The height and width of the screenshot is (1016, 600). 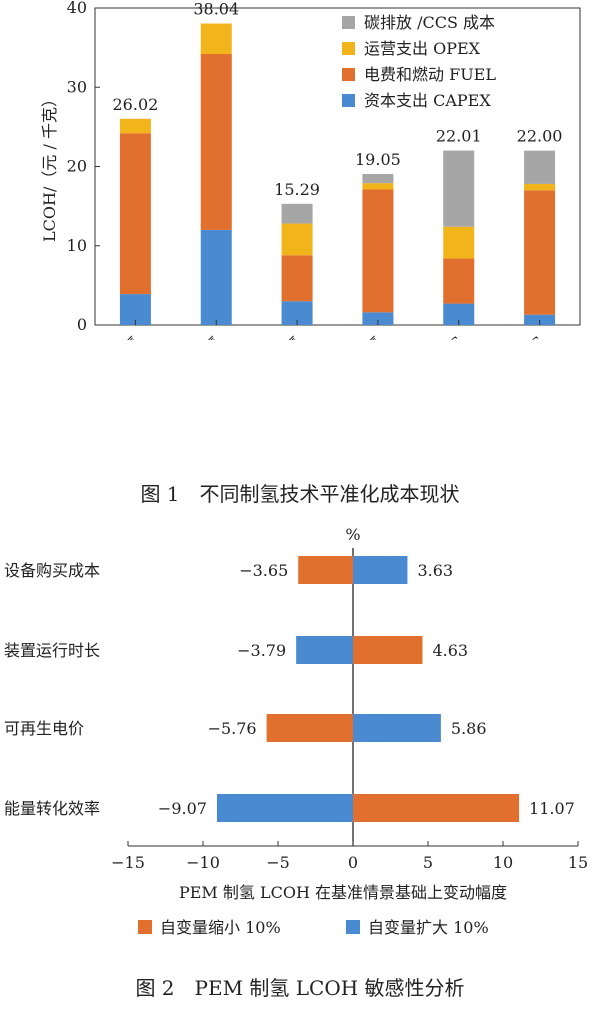 I want to click on legend-label: 资本支出 CAPEX, so click(x=427, y=100).